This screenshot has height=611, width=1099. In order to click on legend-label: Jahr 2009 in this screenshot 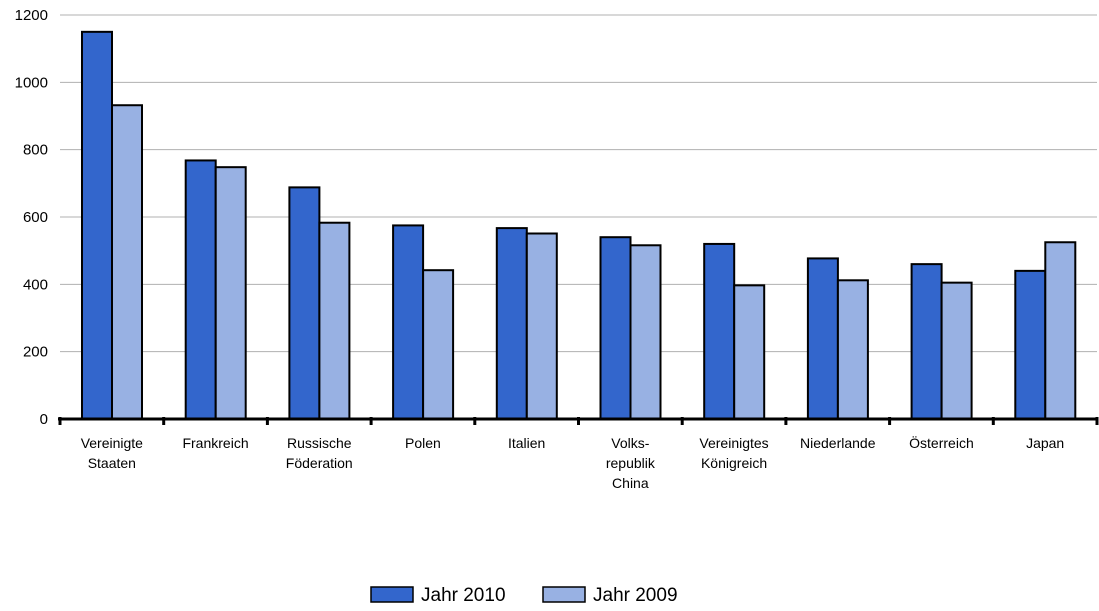, I will do `click(635, 595)`.